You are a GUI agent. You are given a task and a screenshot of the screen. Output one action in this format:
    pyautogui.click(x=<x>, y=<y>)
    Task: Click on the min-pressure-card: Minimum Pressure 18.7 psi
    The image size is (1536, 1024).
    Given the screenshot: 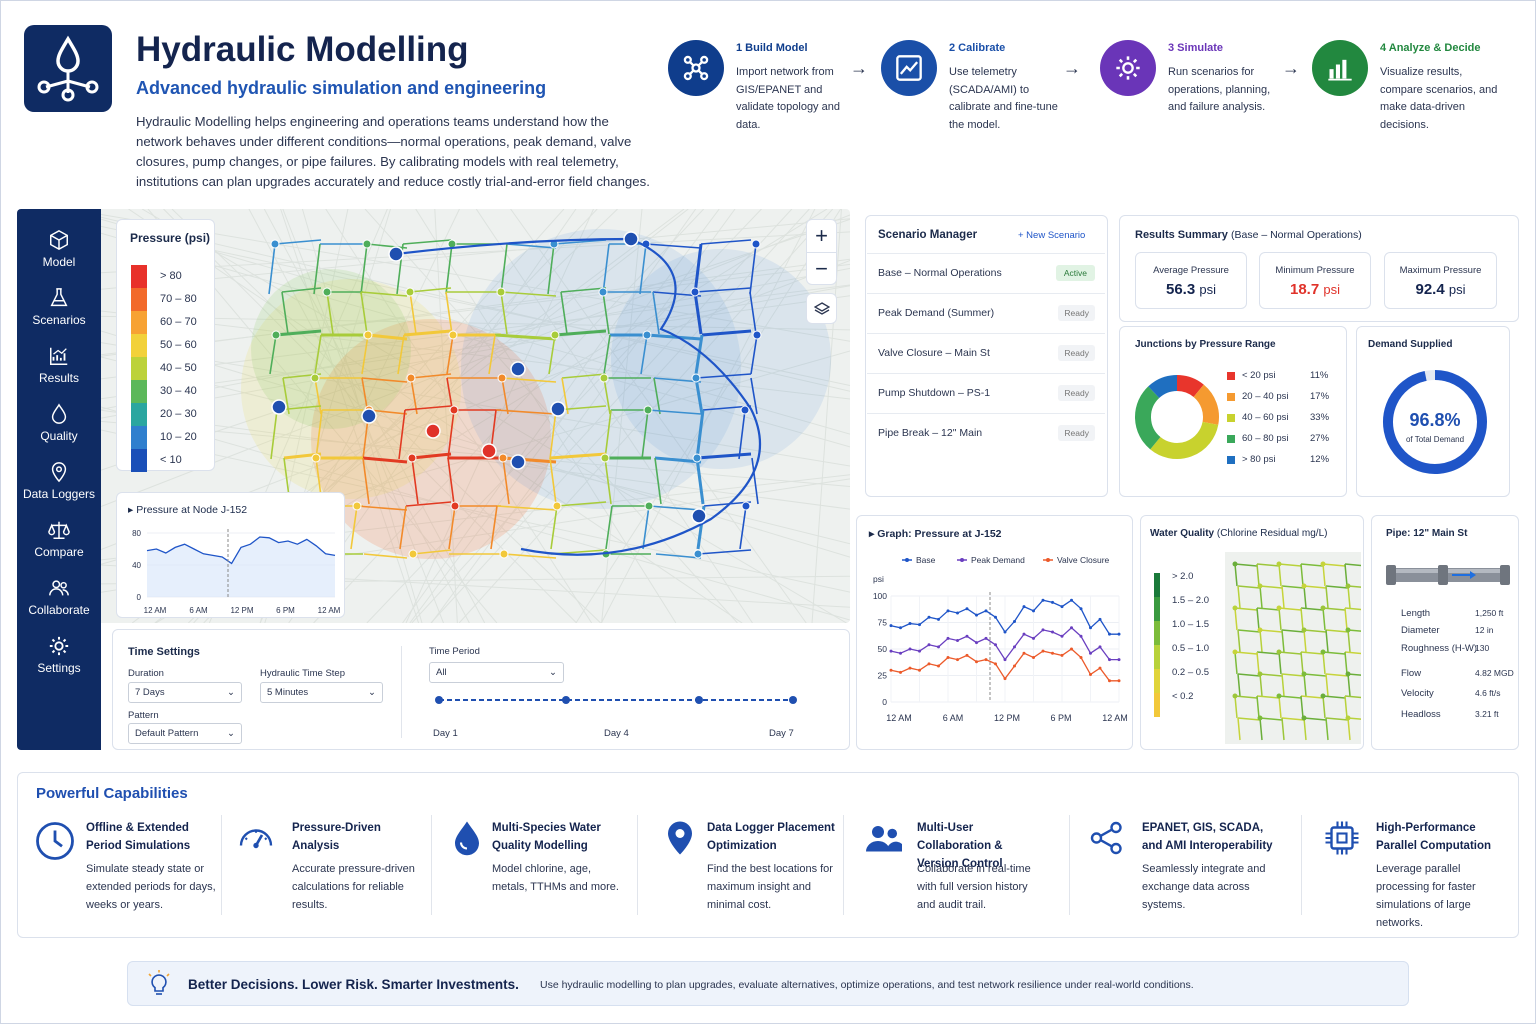 What is the action you would take?
    pyautogui.click(x=1315, y=280)
    